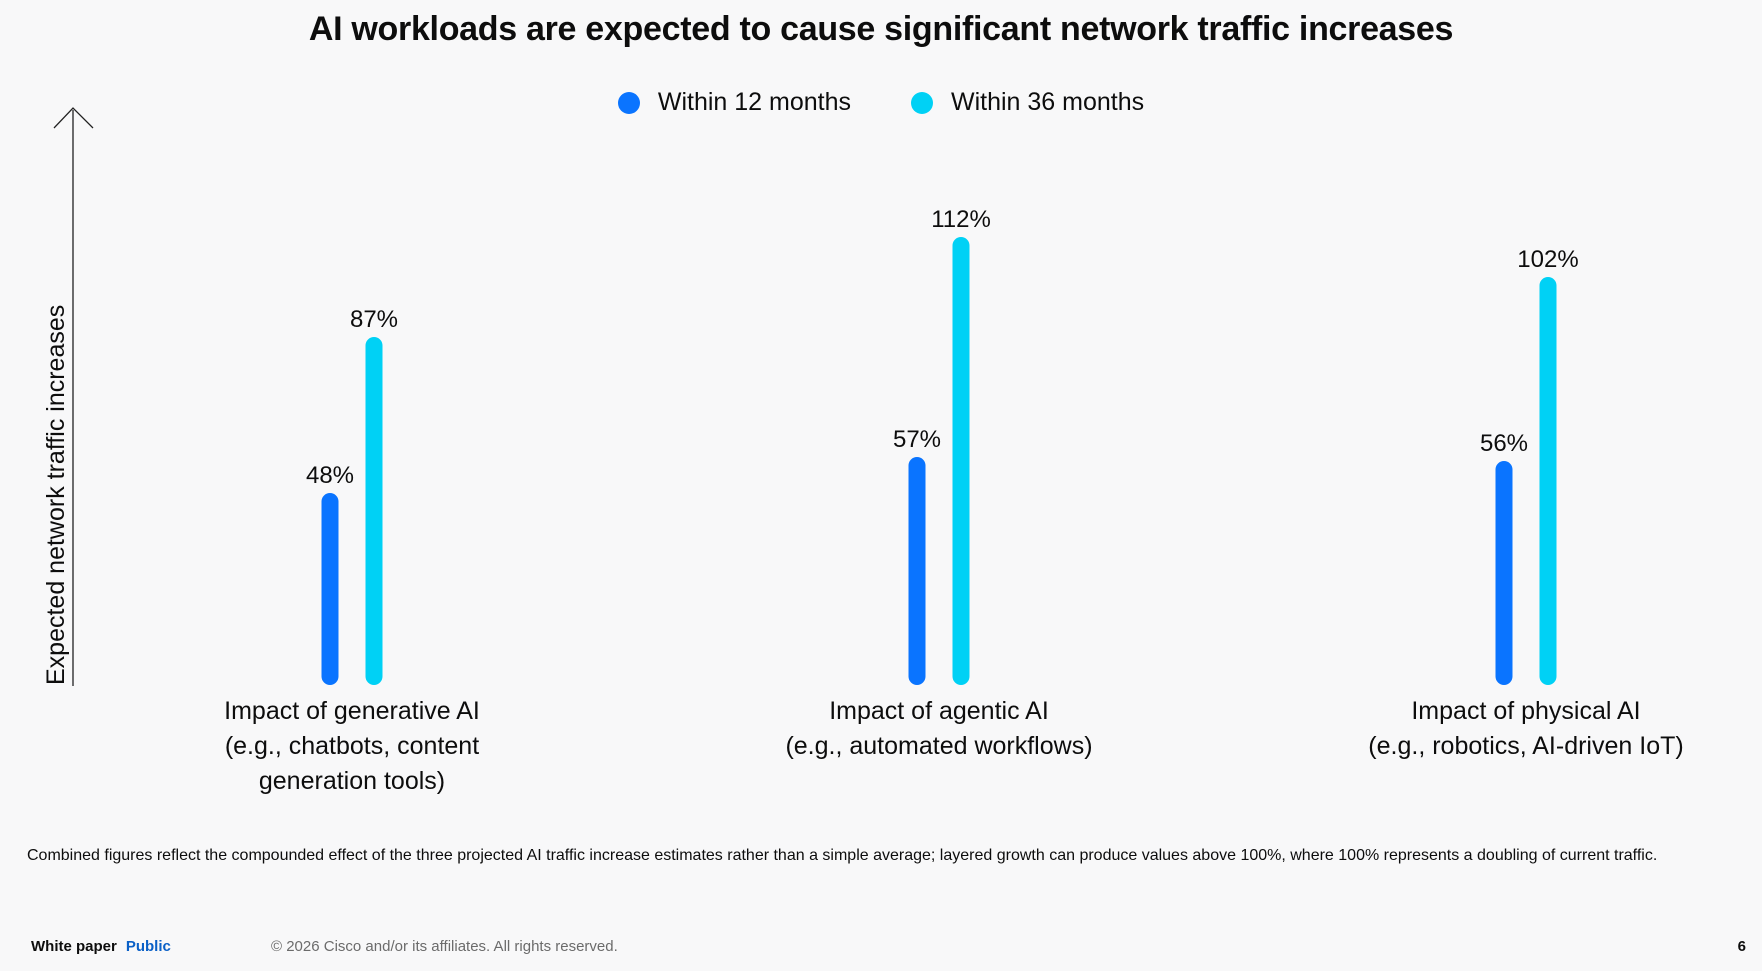 The image size is (1762, 971). I want to click on category-label-line: (e.g., robotics, AI-driven IoT), so click(1526, 746).